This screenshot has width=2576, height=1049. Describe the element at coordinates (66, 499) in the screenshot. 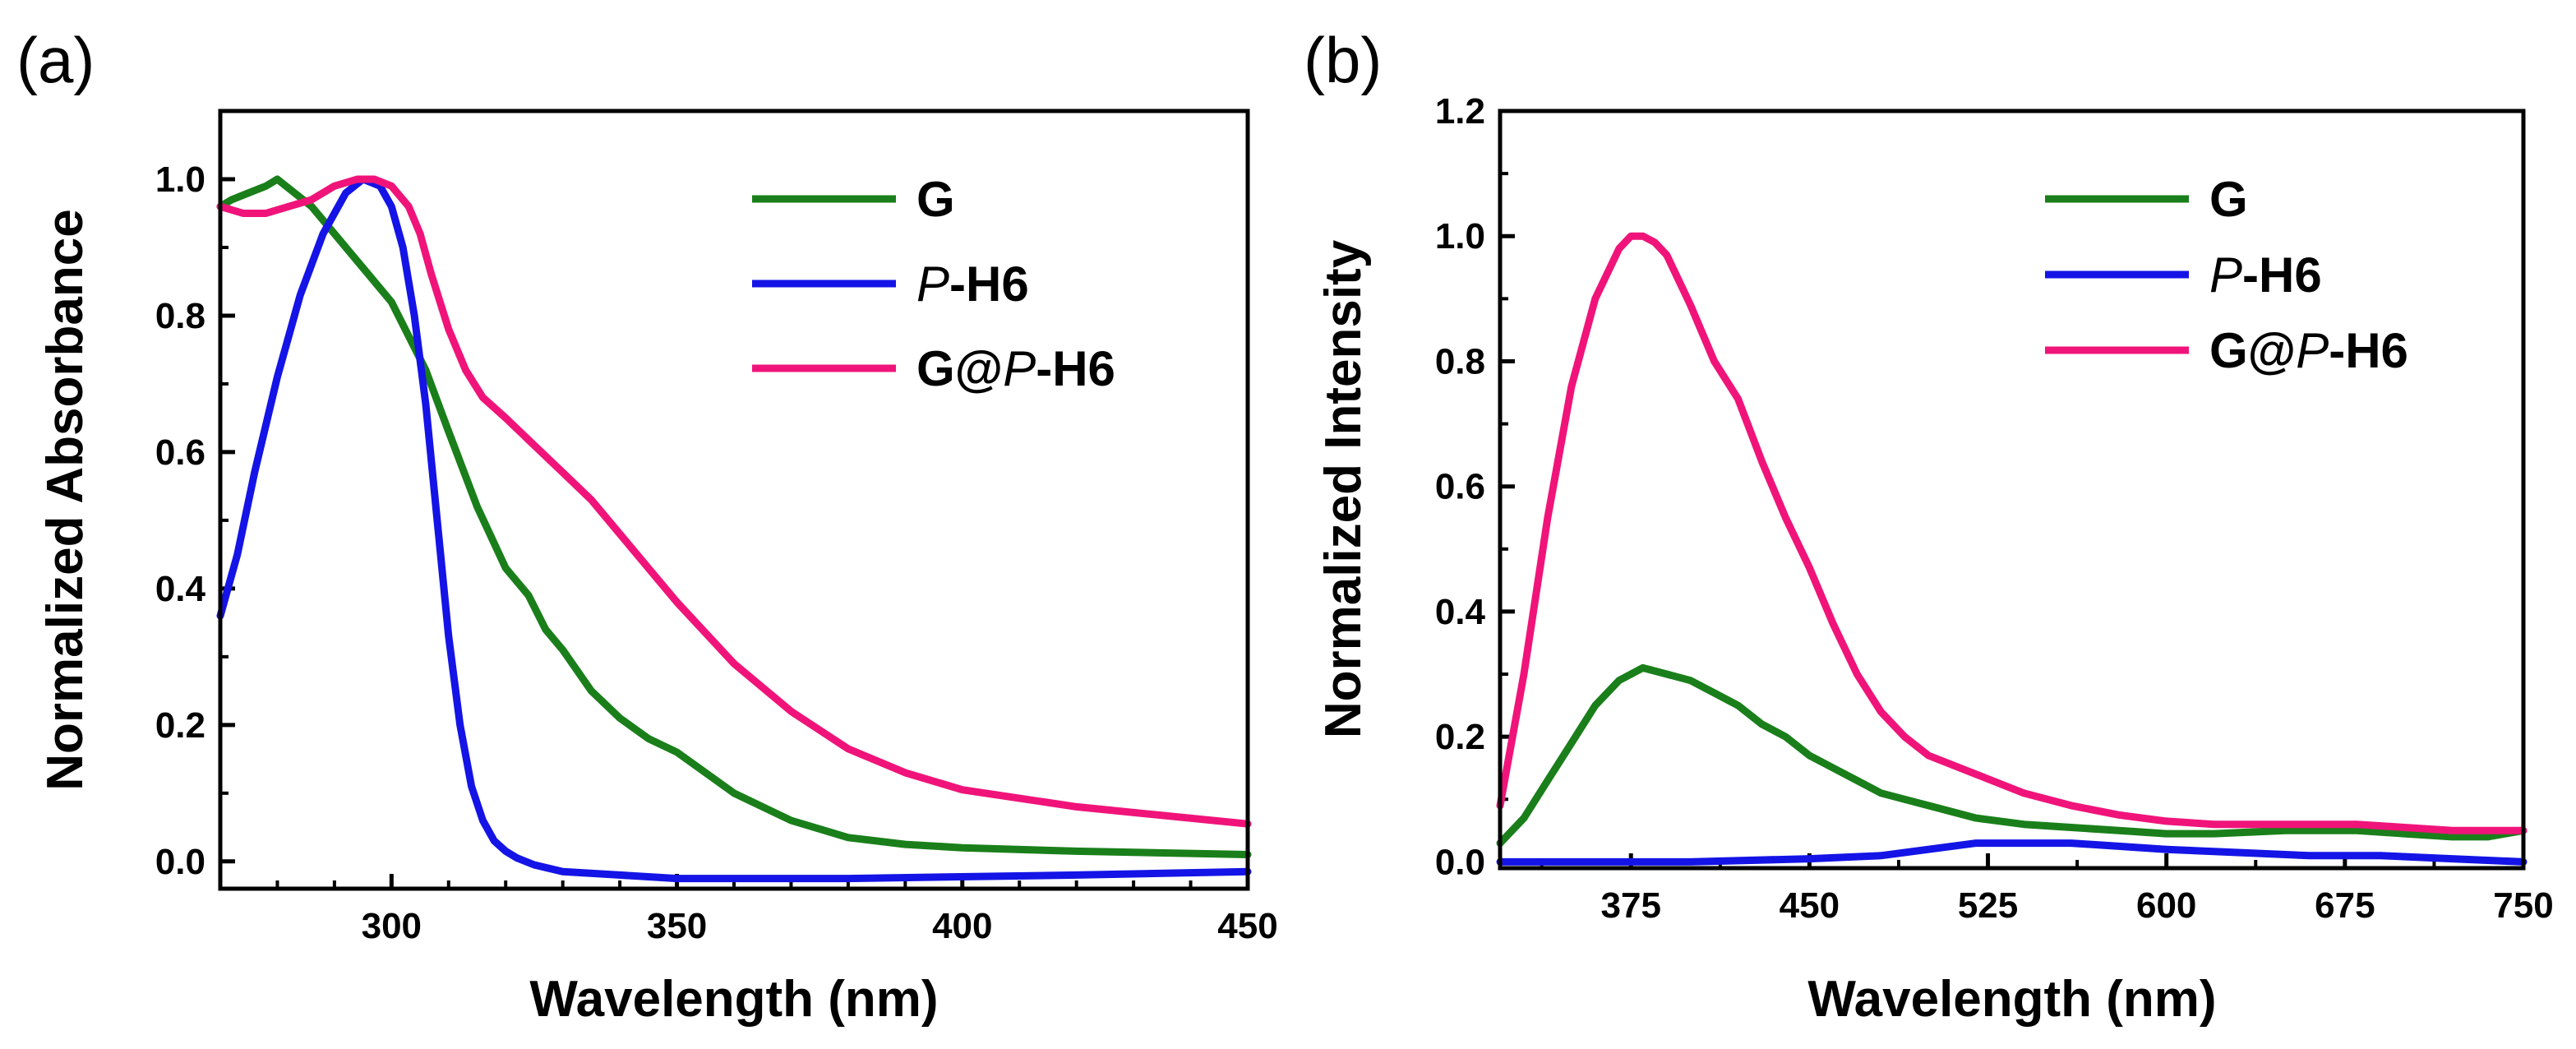

I see `panel-a-y-axis-title: Normalized Absorbance` at that location.